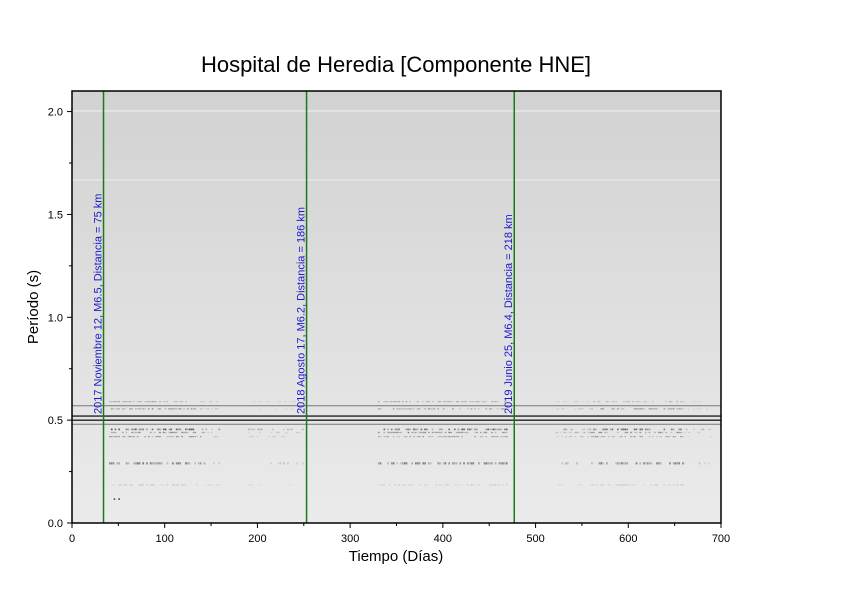 The image size is (842, 595). Describe the element at coordinates (396, 64) in the screenshot. I see `chart-title: Hospital de Heredia [Componente HNE]` at that location.